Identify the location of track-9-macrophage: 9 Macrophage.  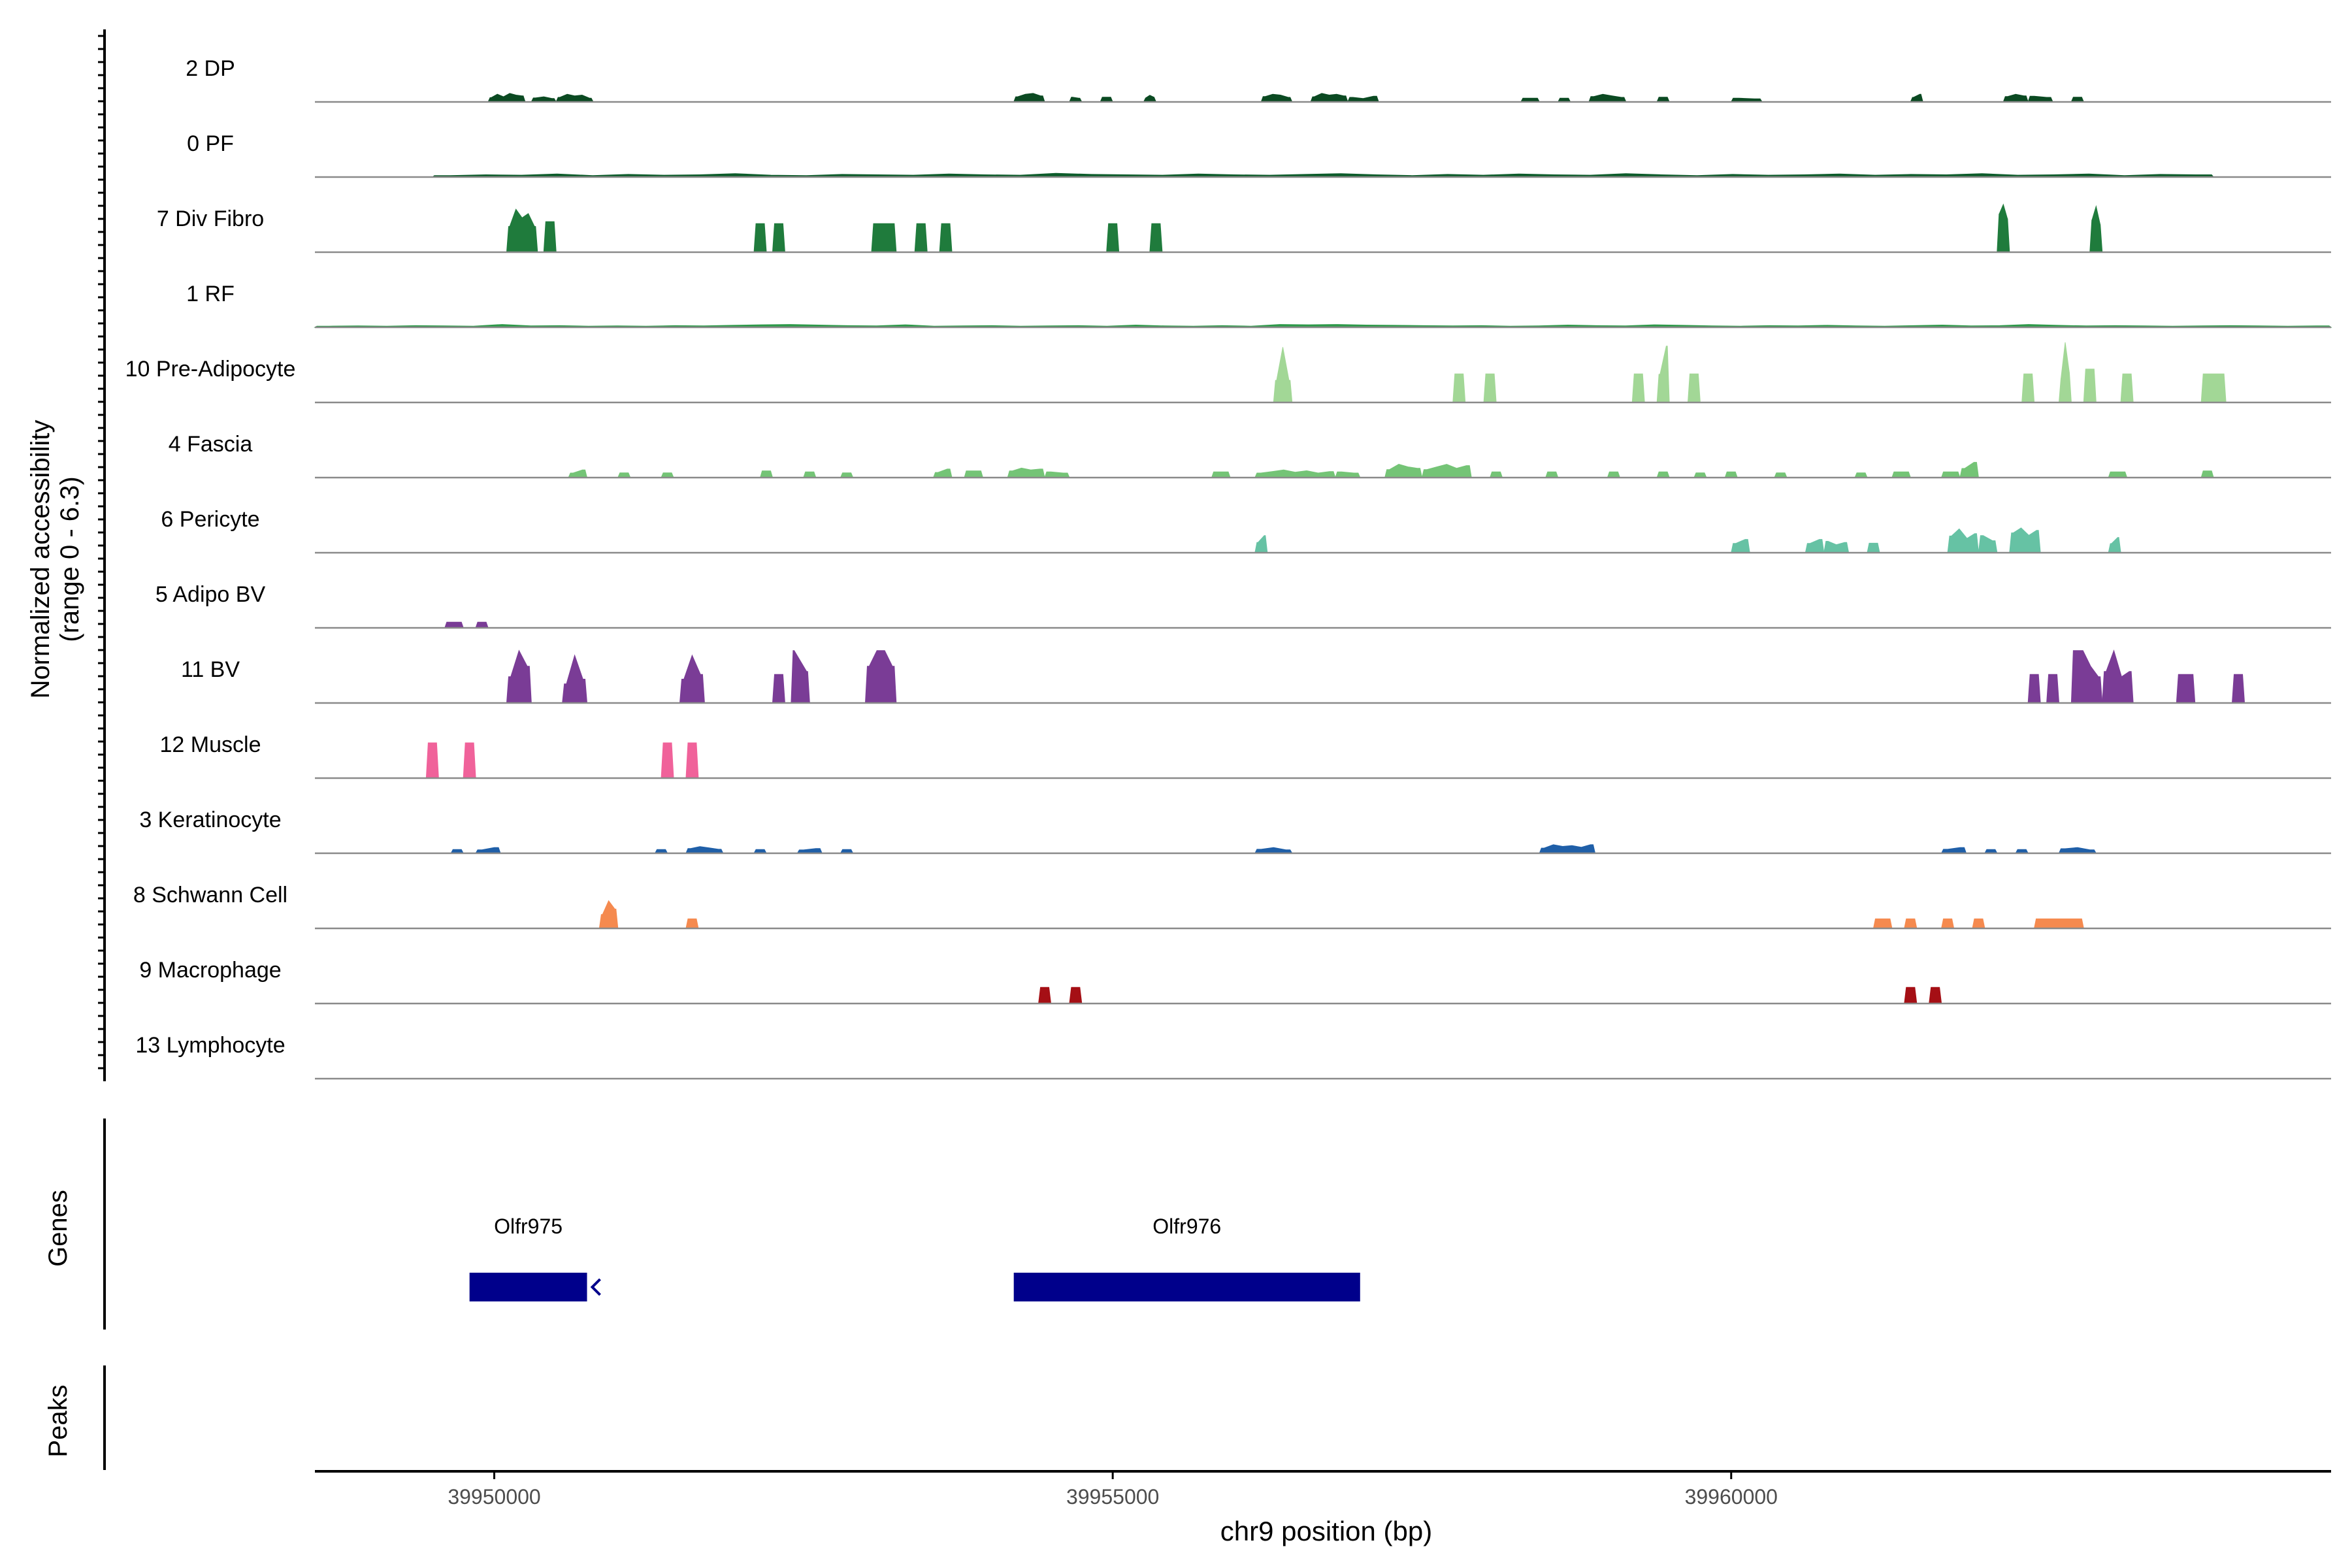
(1235, 981).